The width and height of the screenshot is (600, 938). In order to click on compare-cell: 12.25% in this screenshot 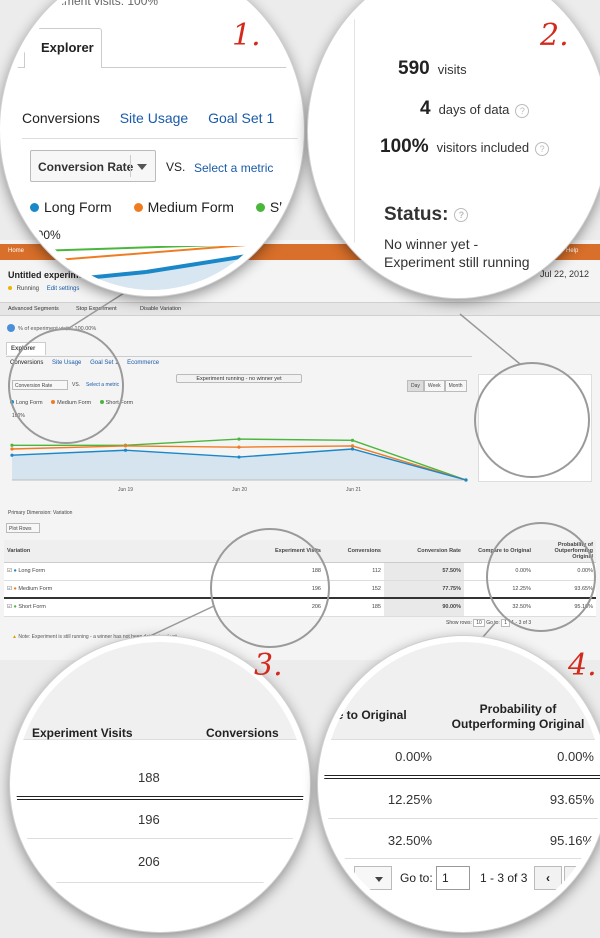, I will do `click(409, 799)`.